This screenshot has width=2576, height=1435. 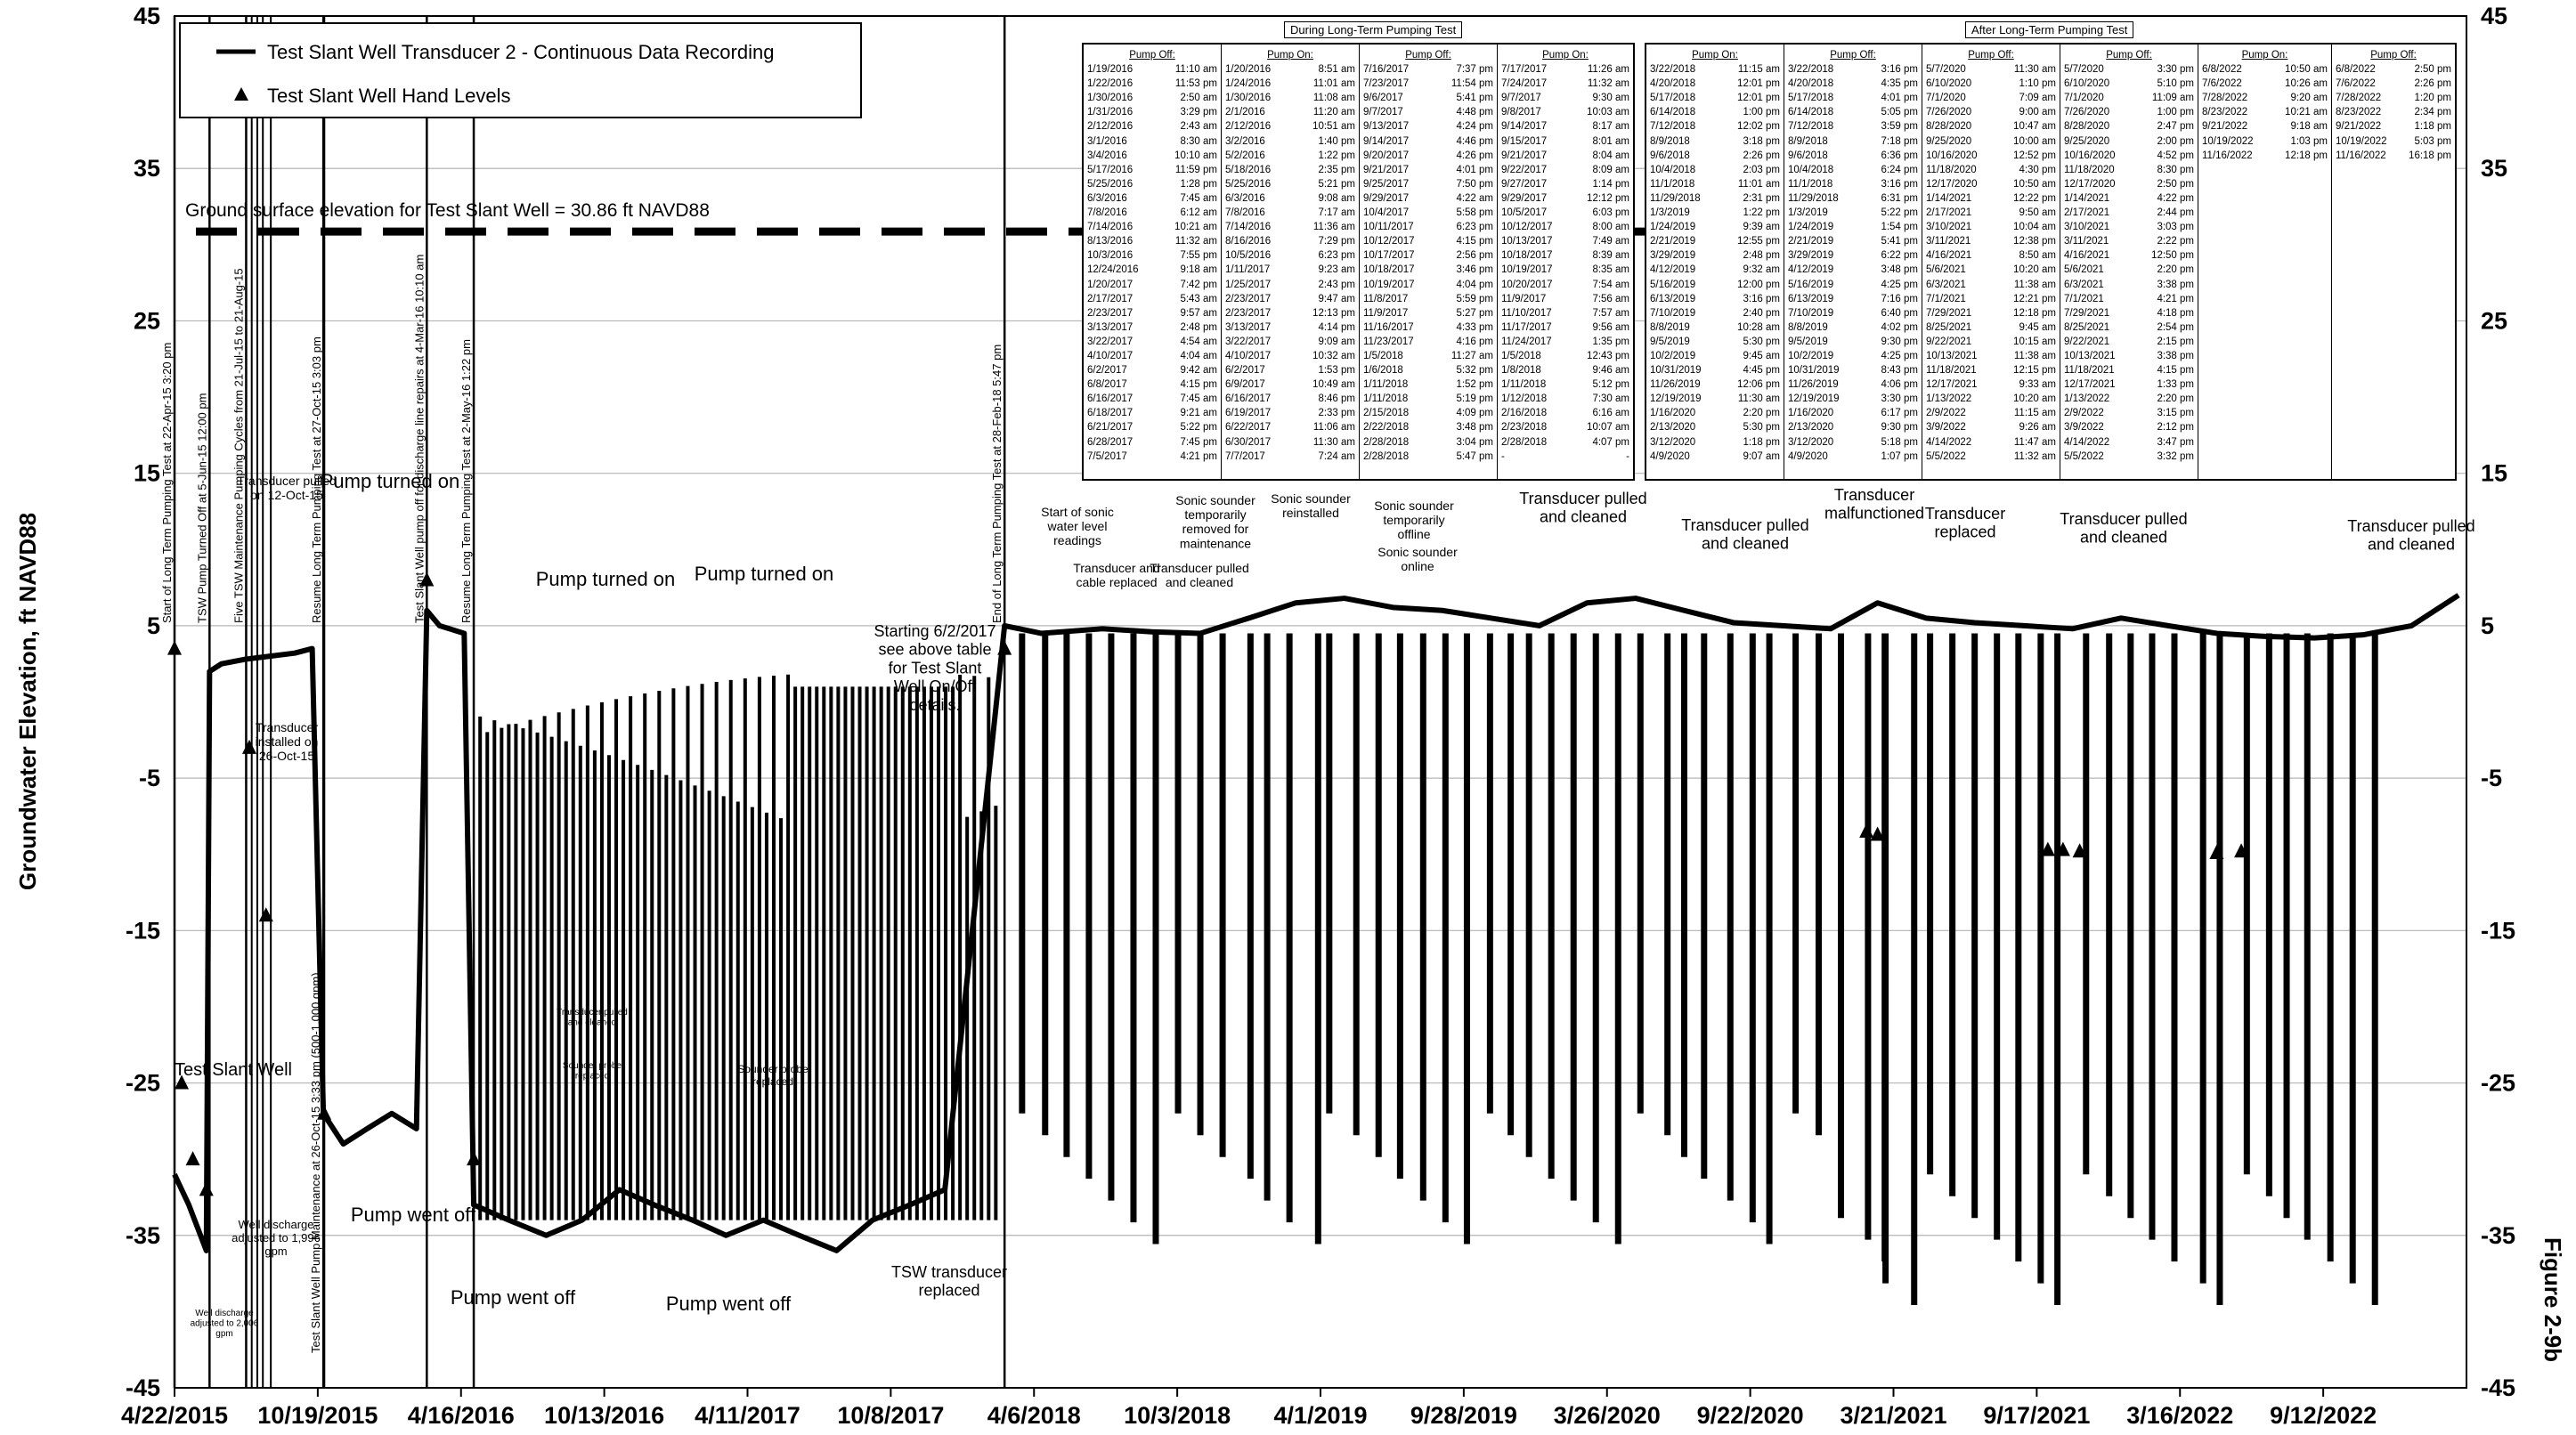 I want to click on table-cell: 9/21/2022 9:18 am, so click(x=2265, y=127).